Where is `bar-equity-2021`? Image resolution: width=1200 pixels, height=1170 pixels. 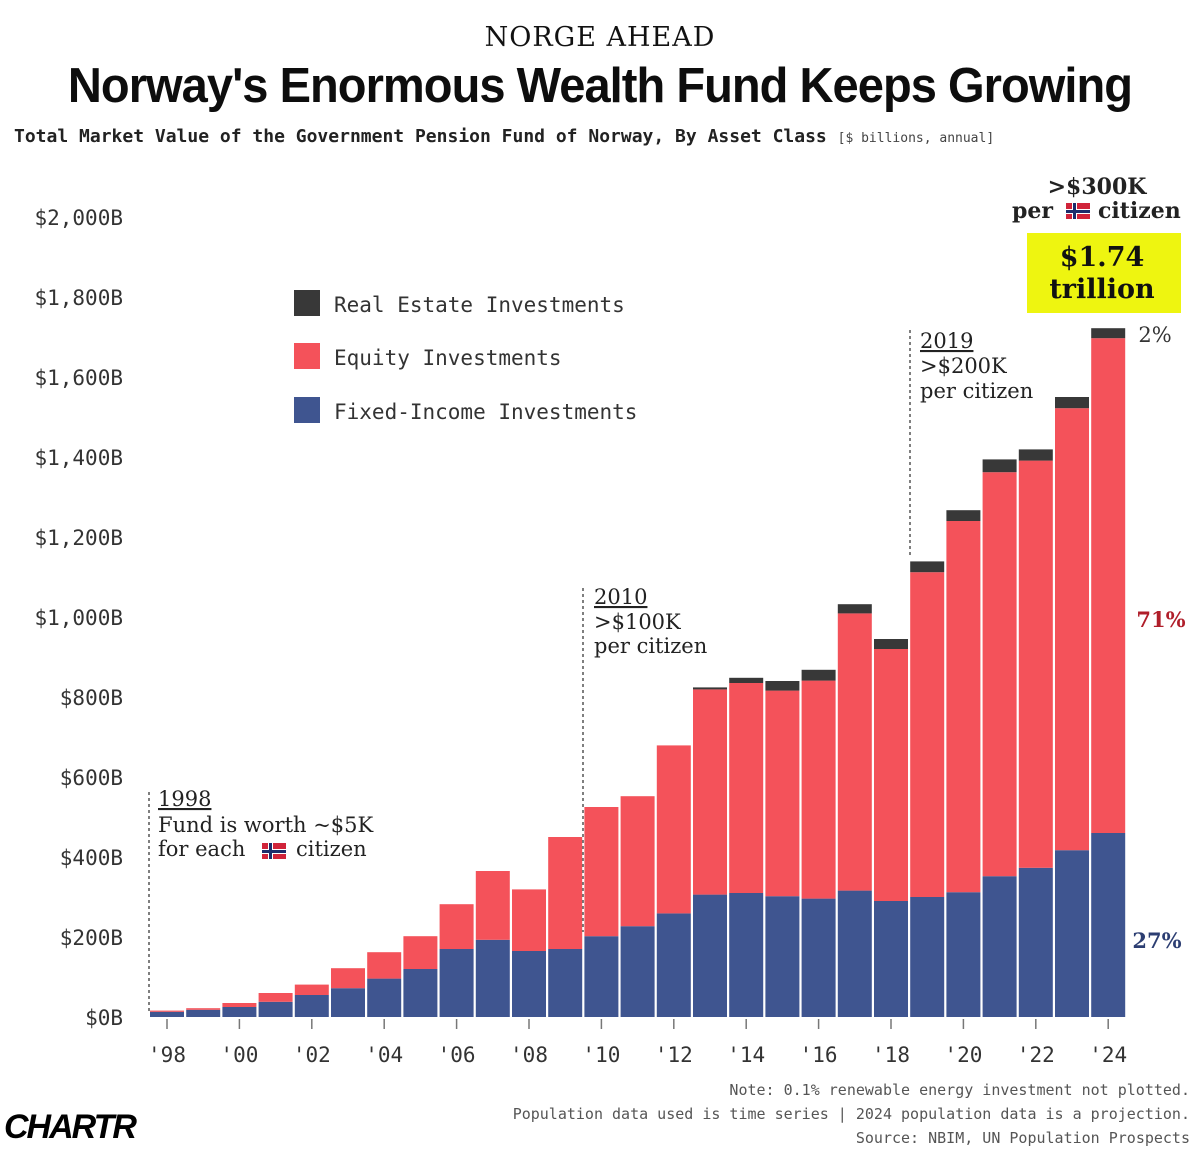
bar-equity-2021 is located at coordinates (999, 674).